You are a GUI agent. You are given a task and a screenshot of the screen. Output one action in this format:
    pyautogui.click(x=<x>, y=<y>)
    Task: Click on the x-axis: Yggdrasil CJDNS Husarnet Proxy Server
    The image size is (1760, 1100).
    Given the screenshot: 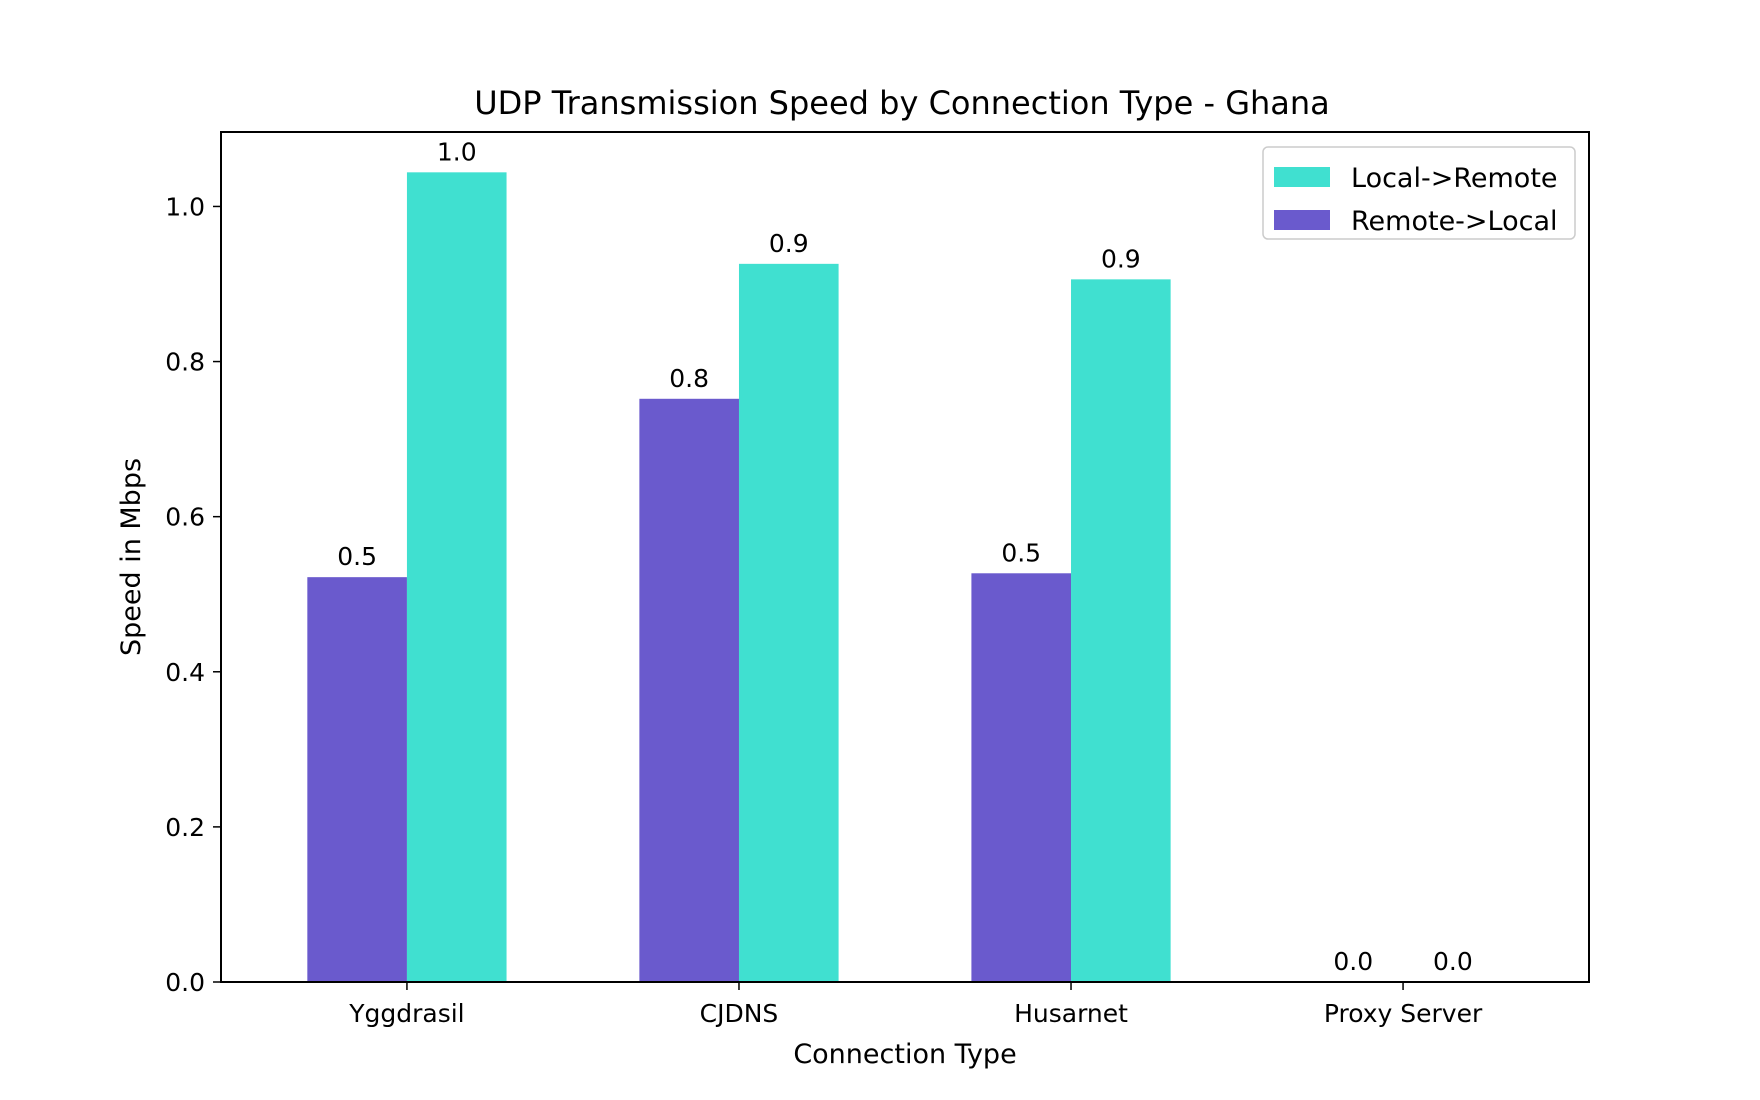 What is the action you would take?
    pyautogui.click(x=915, y=1005)
    